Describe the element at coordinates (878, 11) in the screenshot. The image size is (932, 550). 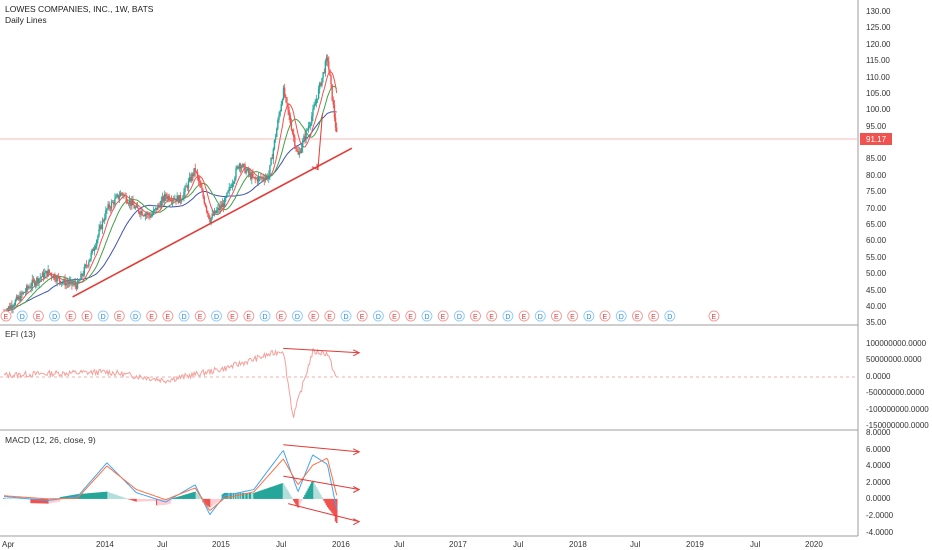
I see `price-tick: 130.00` at that location.